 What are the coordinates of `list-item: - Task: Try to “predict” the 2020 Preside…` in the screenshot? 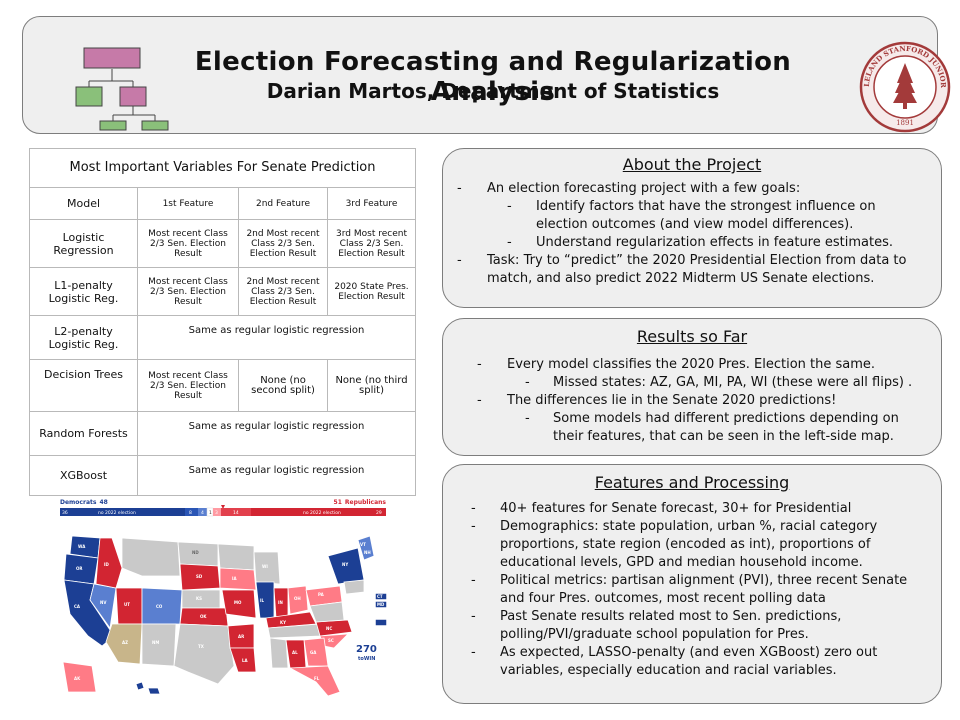 It's located at (682, 269).